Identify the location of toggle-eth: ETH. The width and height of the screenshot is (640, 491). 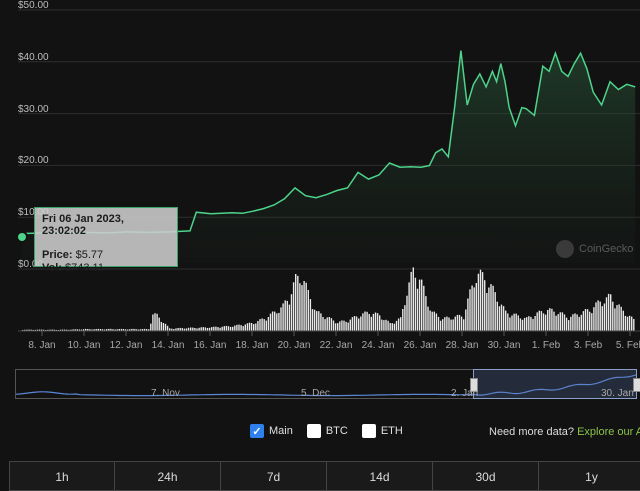
(382, 431).